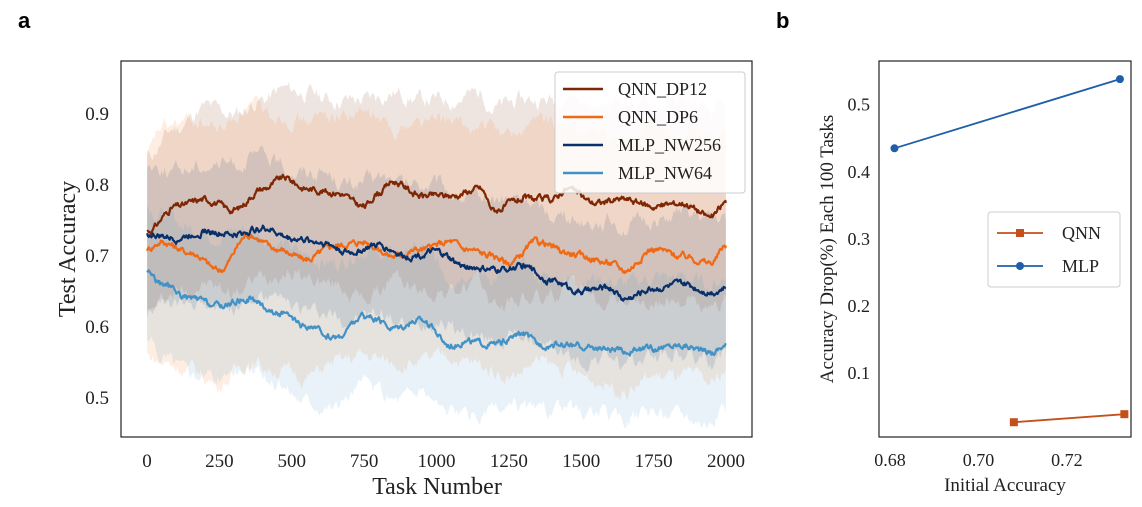 The width and height of the screenshot is (1142, 507). Describe the element at coordinates (97, 327) in the screenshot. I see `y-tick-label-a: 0.6` at that location.